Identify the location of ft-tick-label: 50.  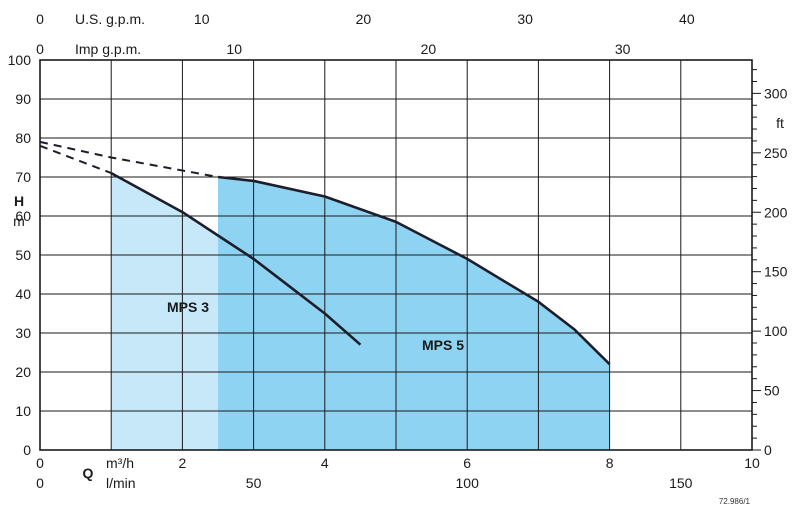
(772, 391).